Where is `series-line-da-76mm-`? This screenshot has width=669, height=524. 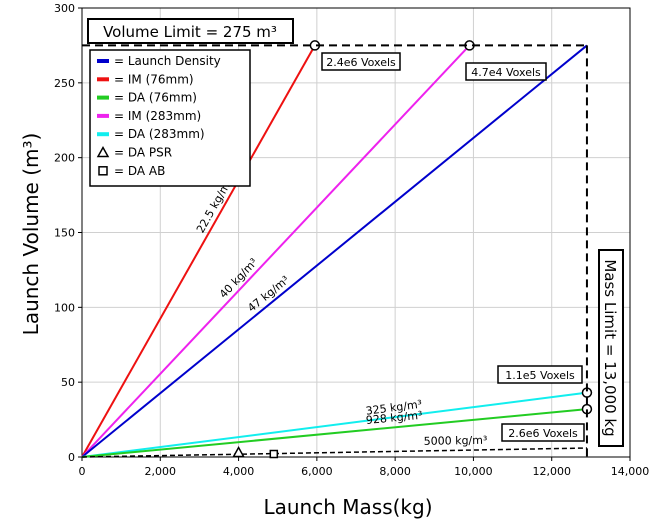
series-line-da-76mm- is located at coordinates (334, 433).